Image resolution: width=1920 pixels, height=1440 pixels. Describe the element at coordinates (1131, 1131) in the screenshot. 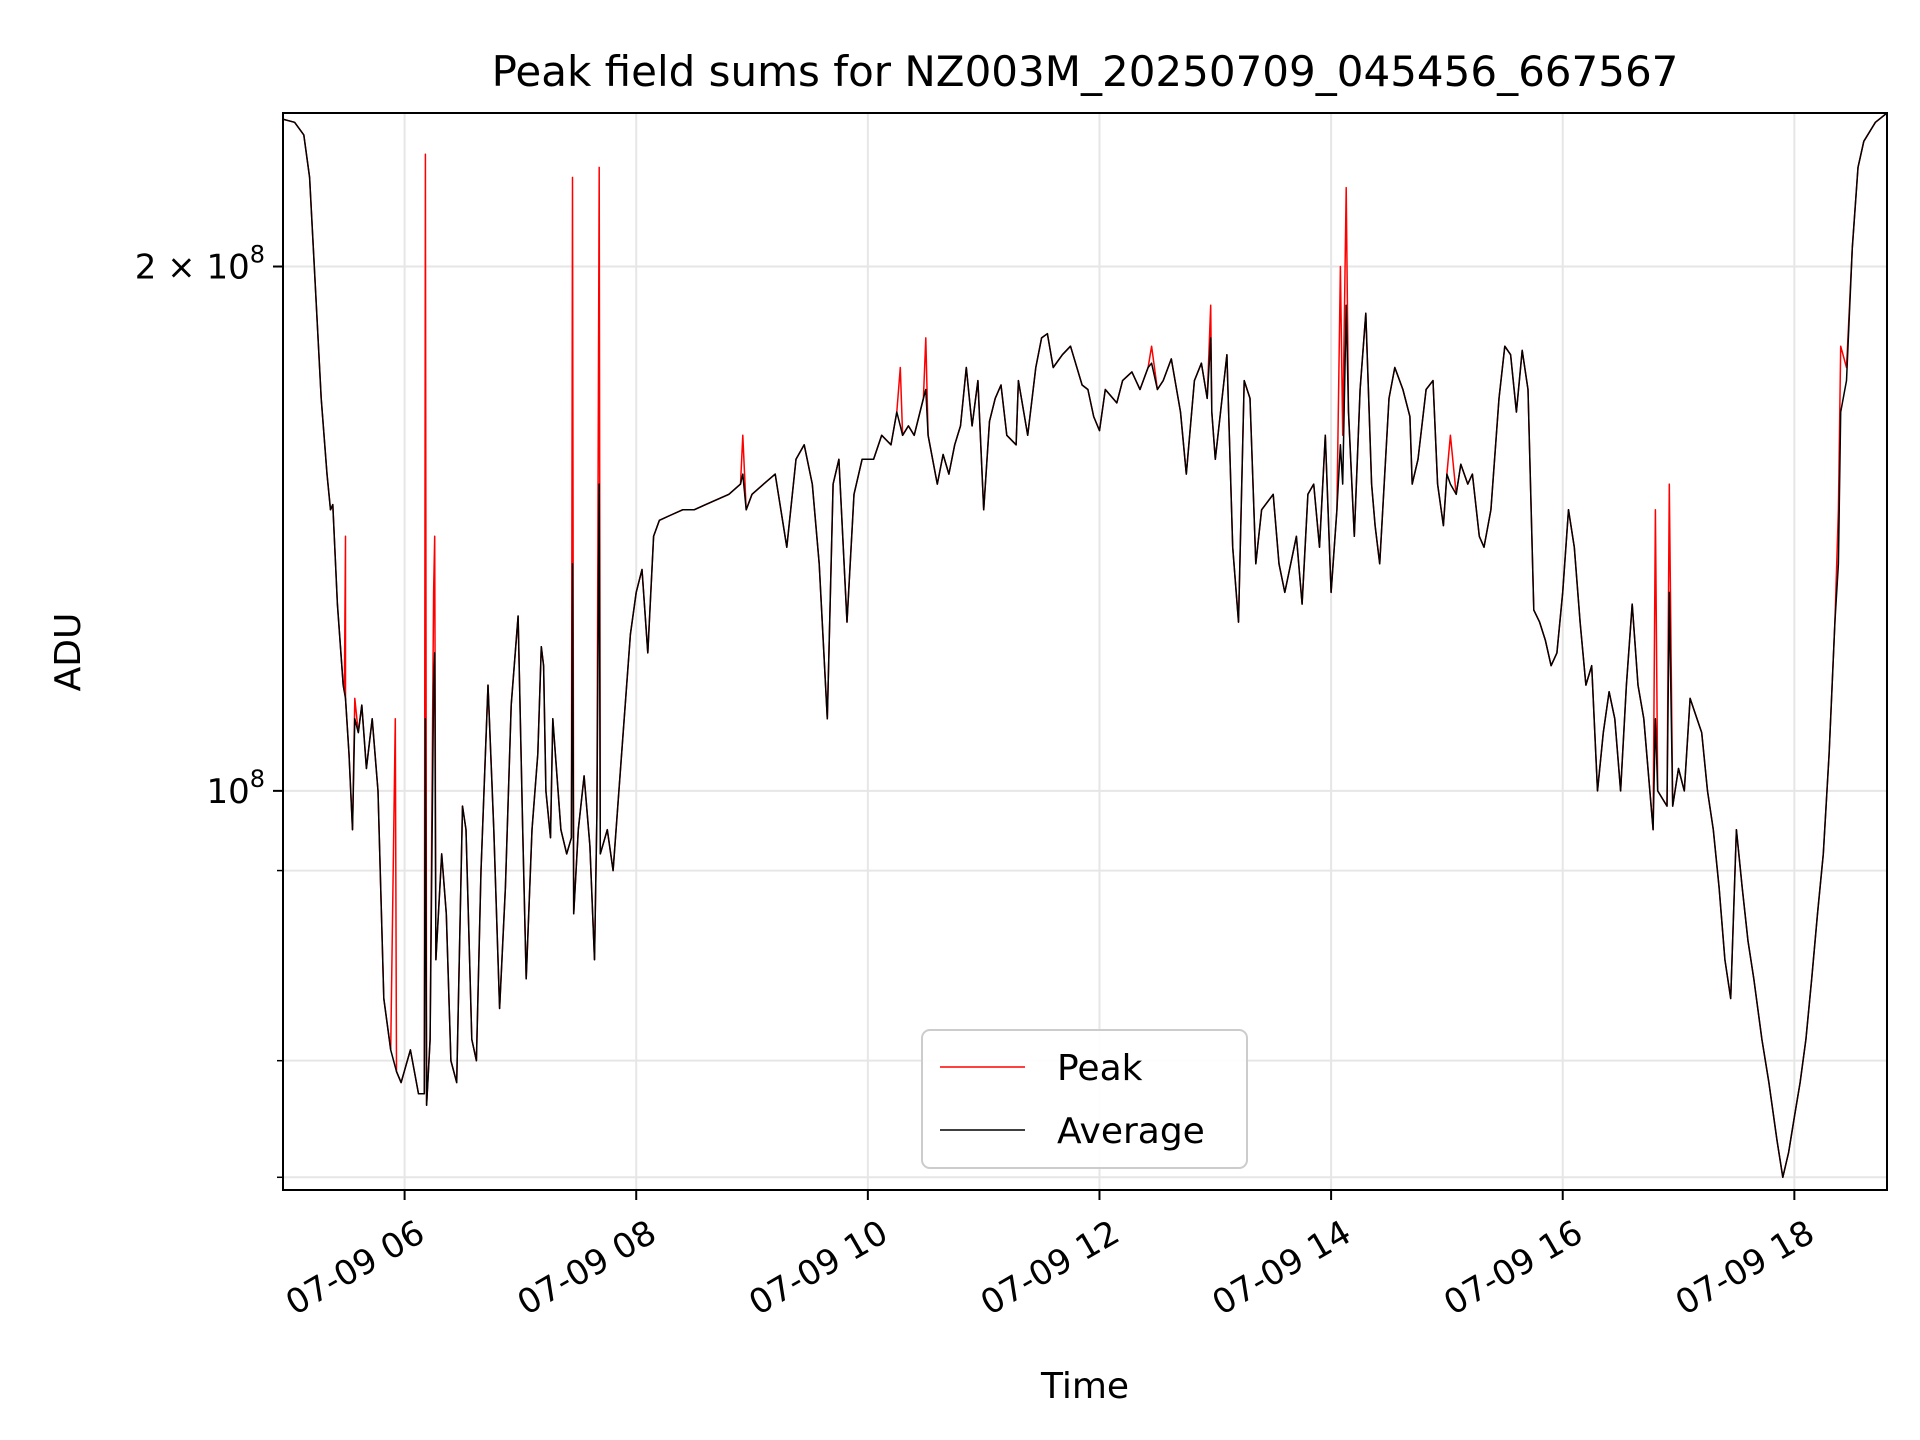

I see `legend-label-average: Average` at that location.